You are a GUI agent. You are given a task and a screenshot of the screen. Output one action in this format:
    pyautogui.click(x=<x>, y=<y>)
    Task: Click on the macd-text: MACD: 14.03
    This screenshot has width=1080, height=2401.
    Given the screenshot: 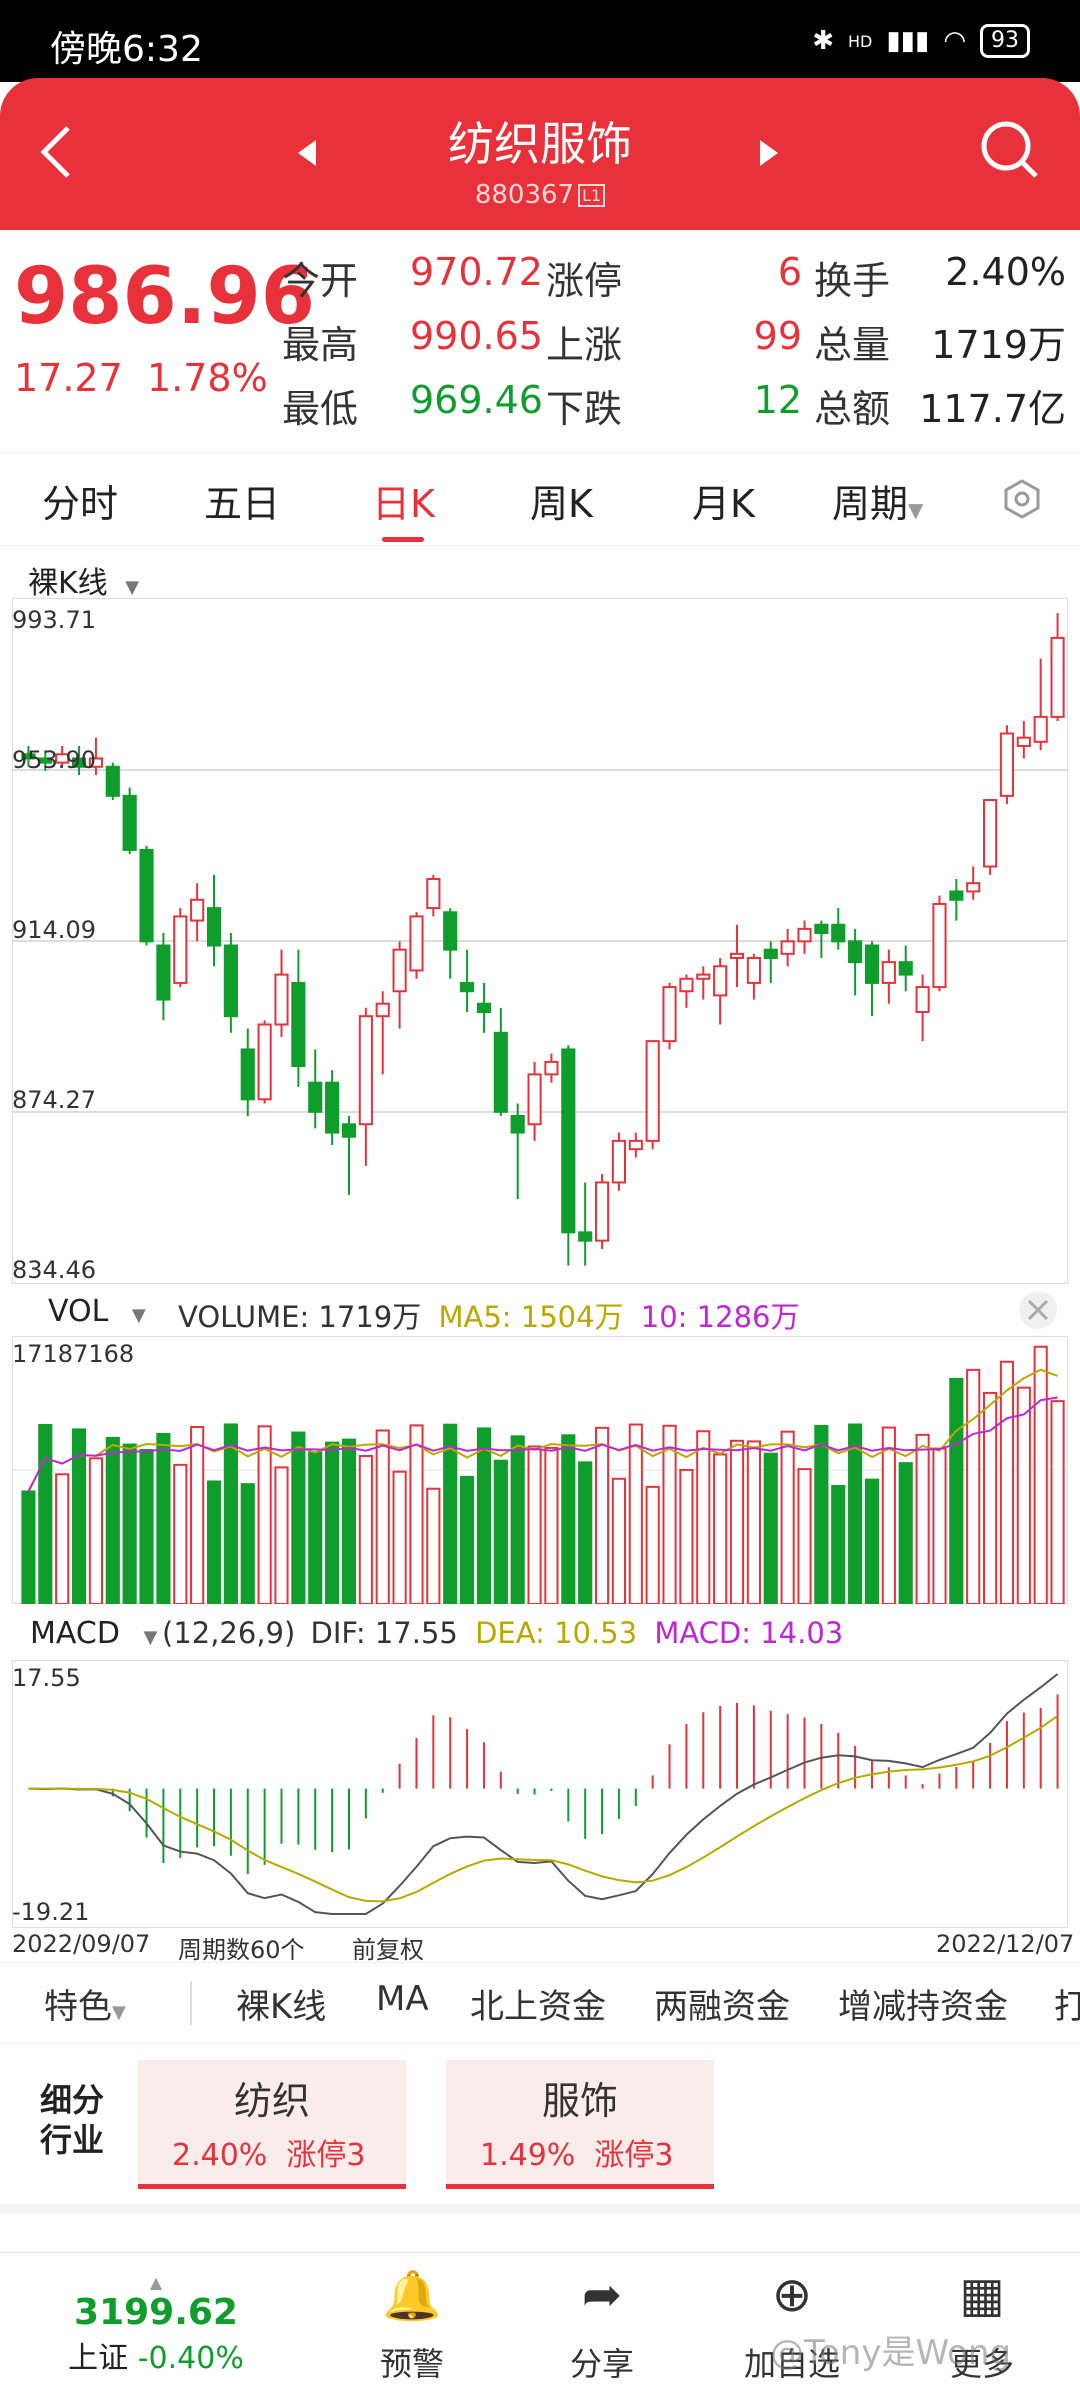 What is the action you would take?
    pyautogui.click(x=749, y=1633)
    